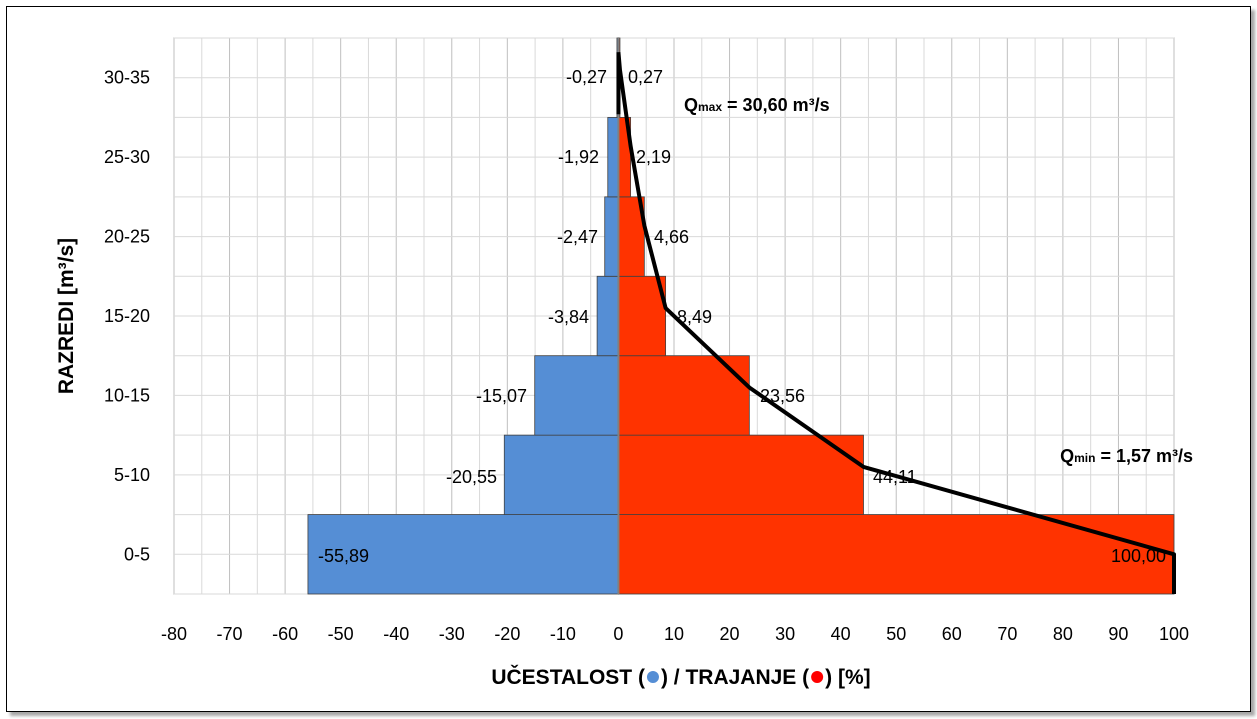 The width and height of the screenshot is (1257, 719). Describe the element at coordinates (895, 477) in the screenshot. I see `duration-data-label: 44,11` at that location.